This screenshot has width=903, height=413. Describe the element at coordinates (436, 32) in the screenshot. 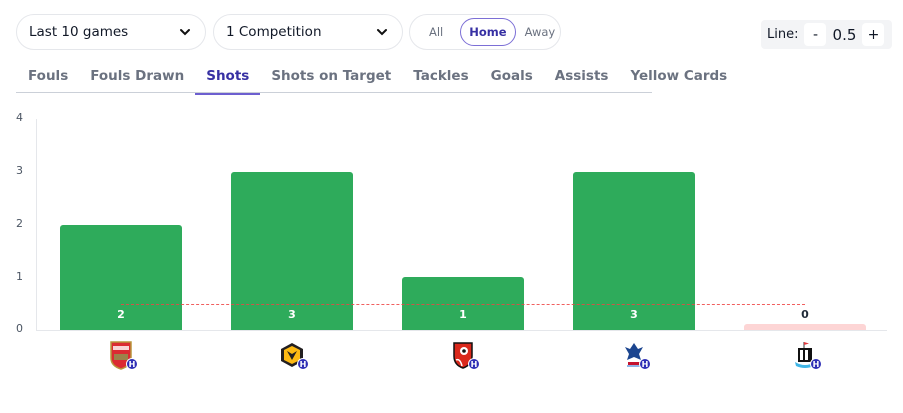

I see `venue-all-button: All` at that location.